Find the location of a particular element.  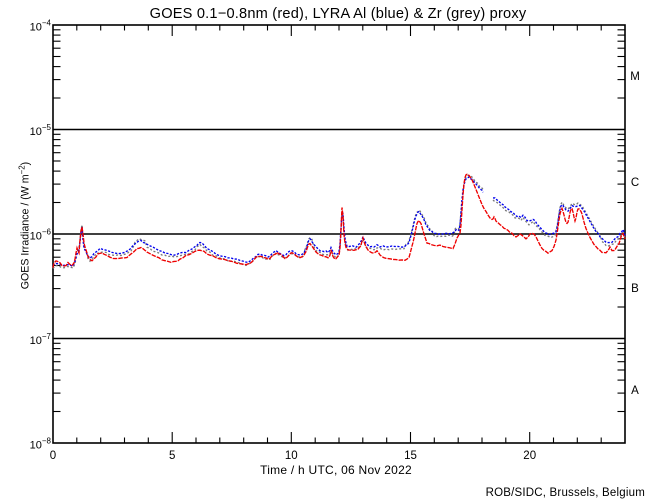

svg-text: 5 is located at coordinates (172, 456).